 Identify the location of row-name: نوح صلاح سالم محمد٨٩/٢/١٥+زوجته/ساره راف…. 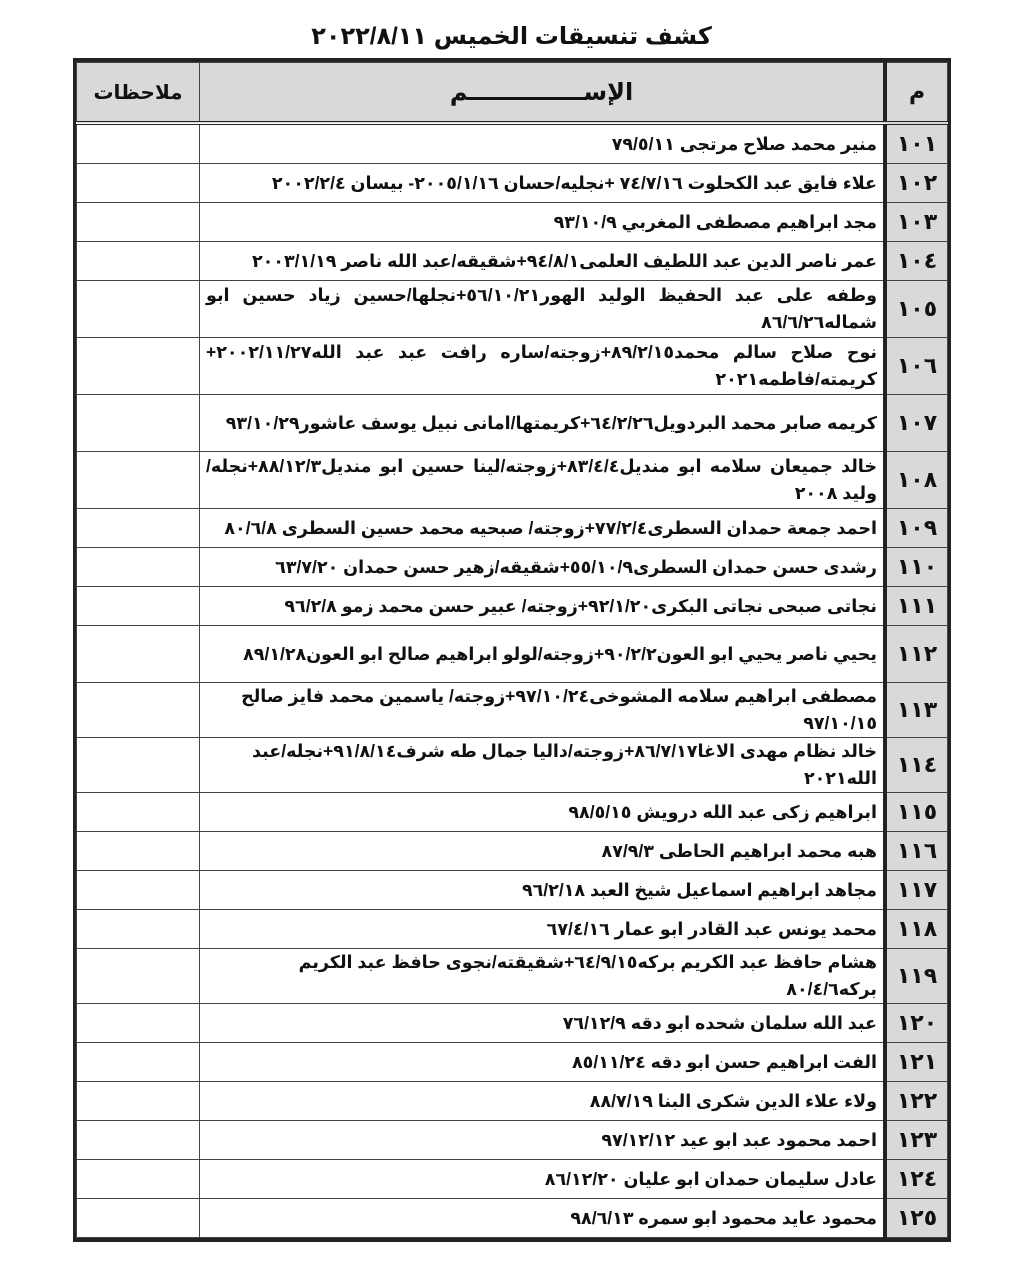
(542, 366).